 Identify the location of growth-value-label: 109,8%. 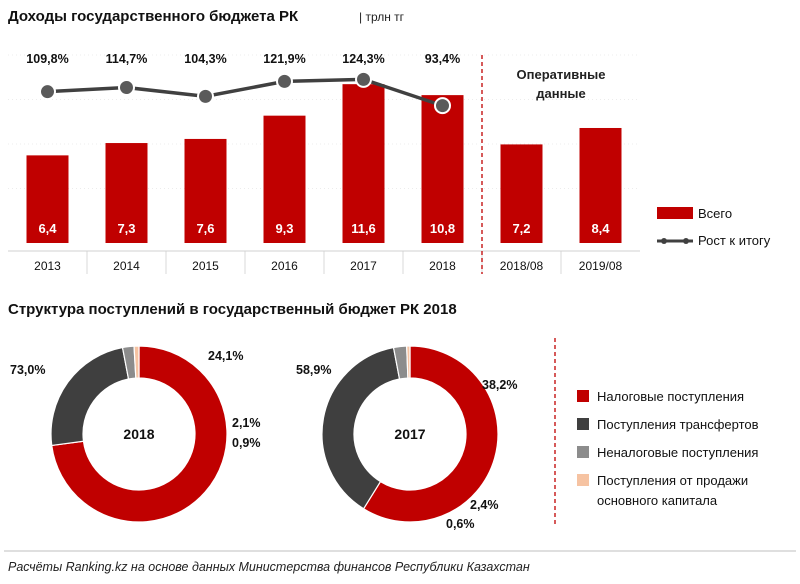
(47, 59).